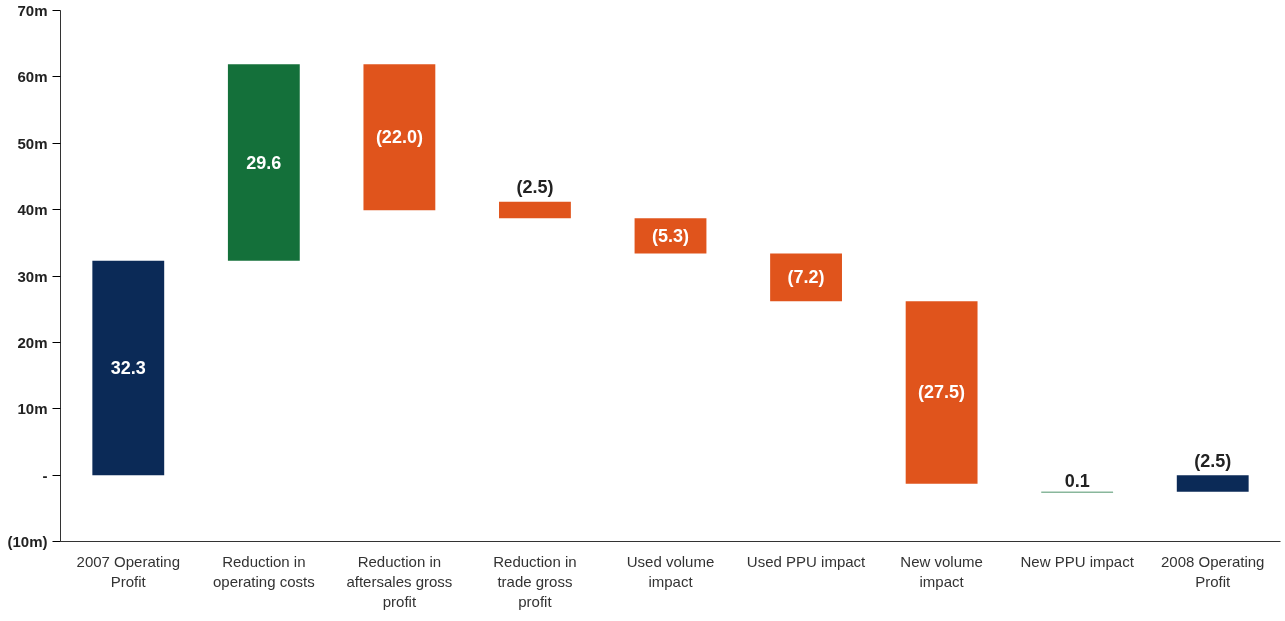 This screenshot has width=1285, height=621. I want to click on y-tick-label: 10m, so click(32, 409).